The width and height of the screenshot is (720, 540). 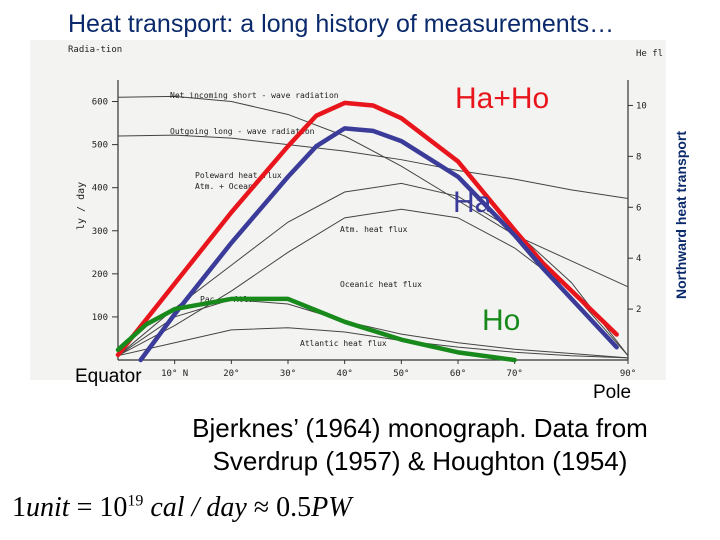 I want to click on series-line-ho, so click(x=316, y=329).